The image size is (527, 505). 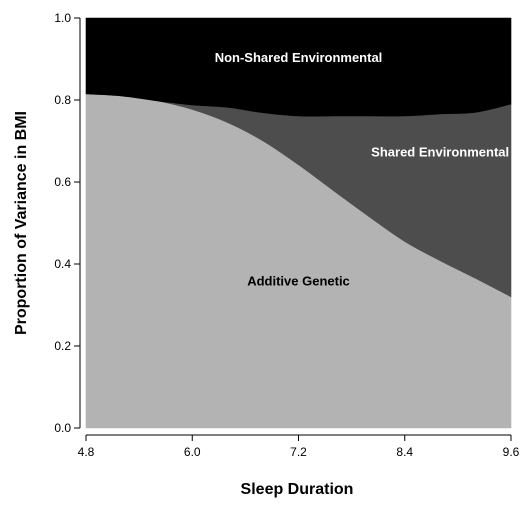 What do you see at coordinates (62, 18) in the screenshot?
I see `y-tick-label: 1.0` at bounding box center [62, 18].